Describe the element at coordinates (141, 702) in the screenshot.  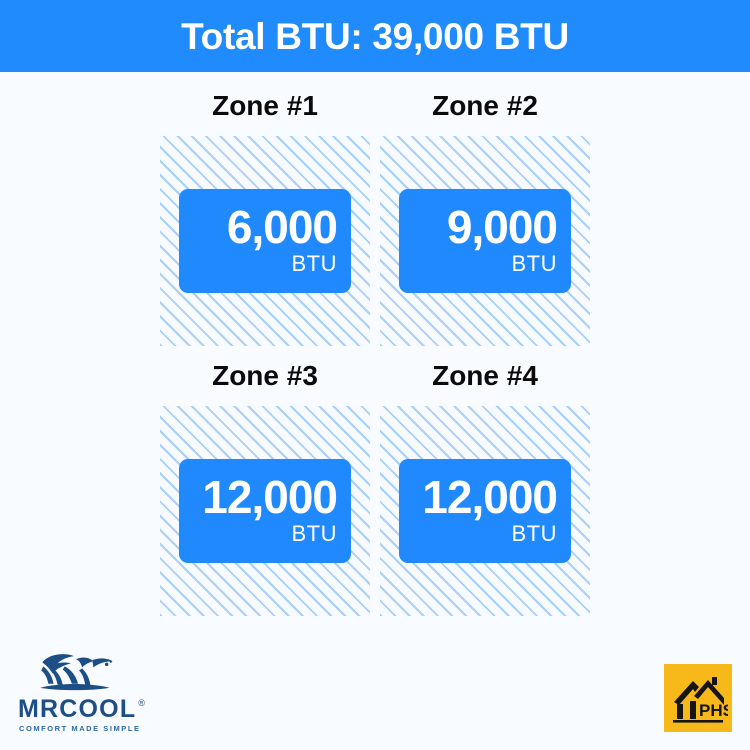
I see `registered-mark-icon: ®` at that location.